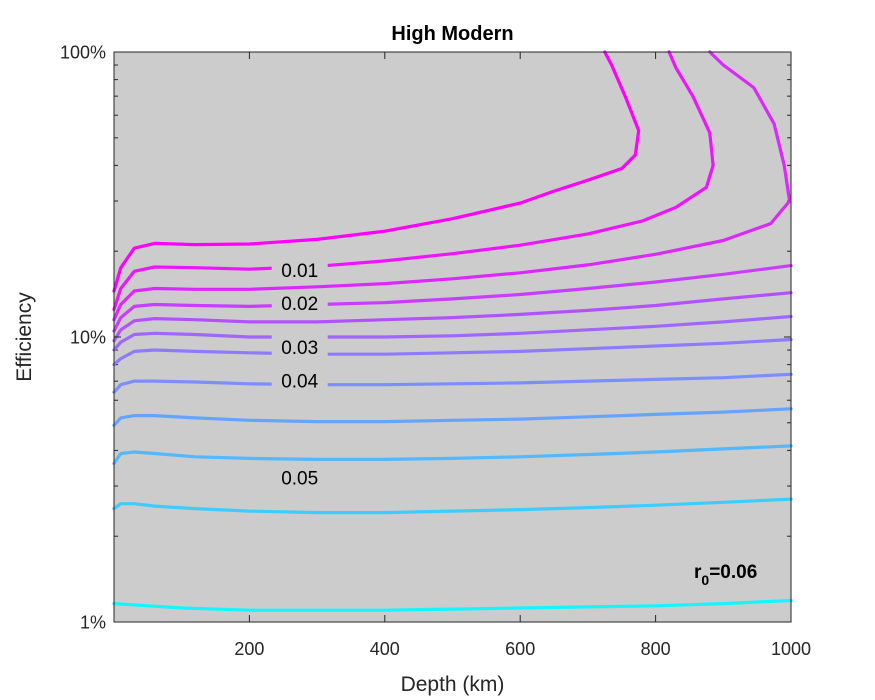  Describe the element at coordinates (249, 649) in the screenshot. I see `x-tick-label-1: 200` at that location.